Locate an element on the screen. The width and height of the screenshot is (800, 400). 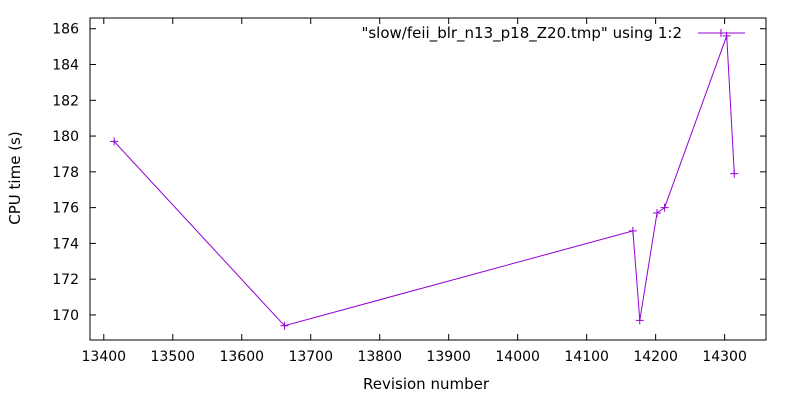
x-tick-label: 13900 is located at coordinates (448, 357).